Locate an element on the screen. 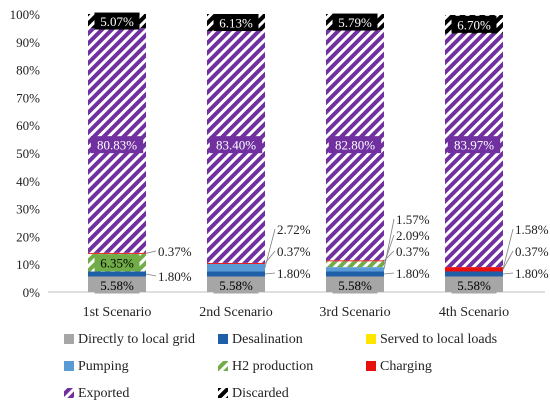 Image resolution: width=550 pixels, height=410 pixels. legend-label: Served to local loads is located at coordinates (438, 339).